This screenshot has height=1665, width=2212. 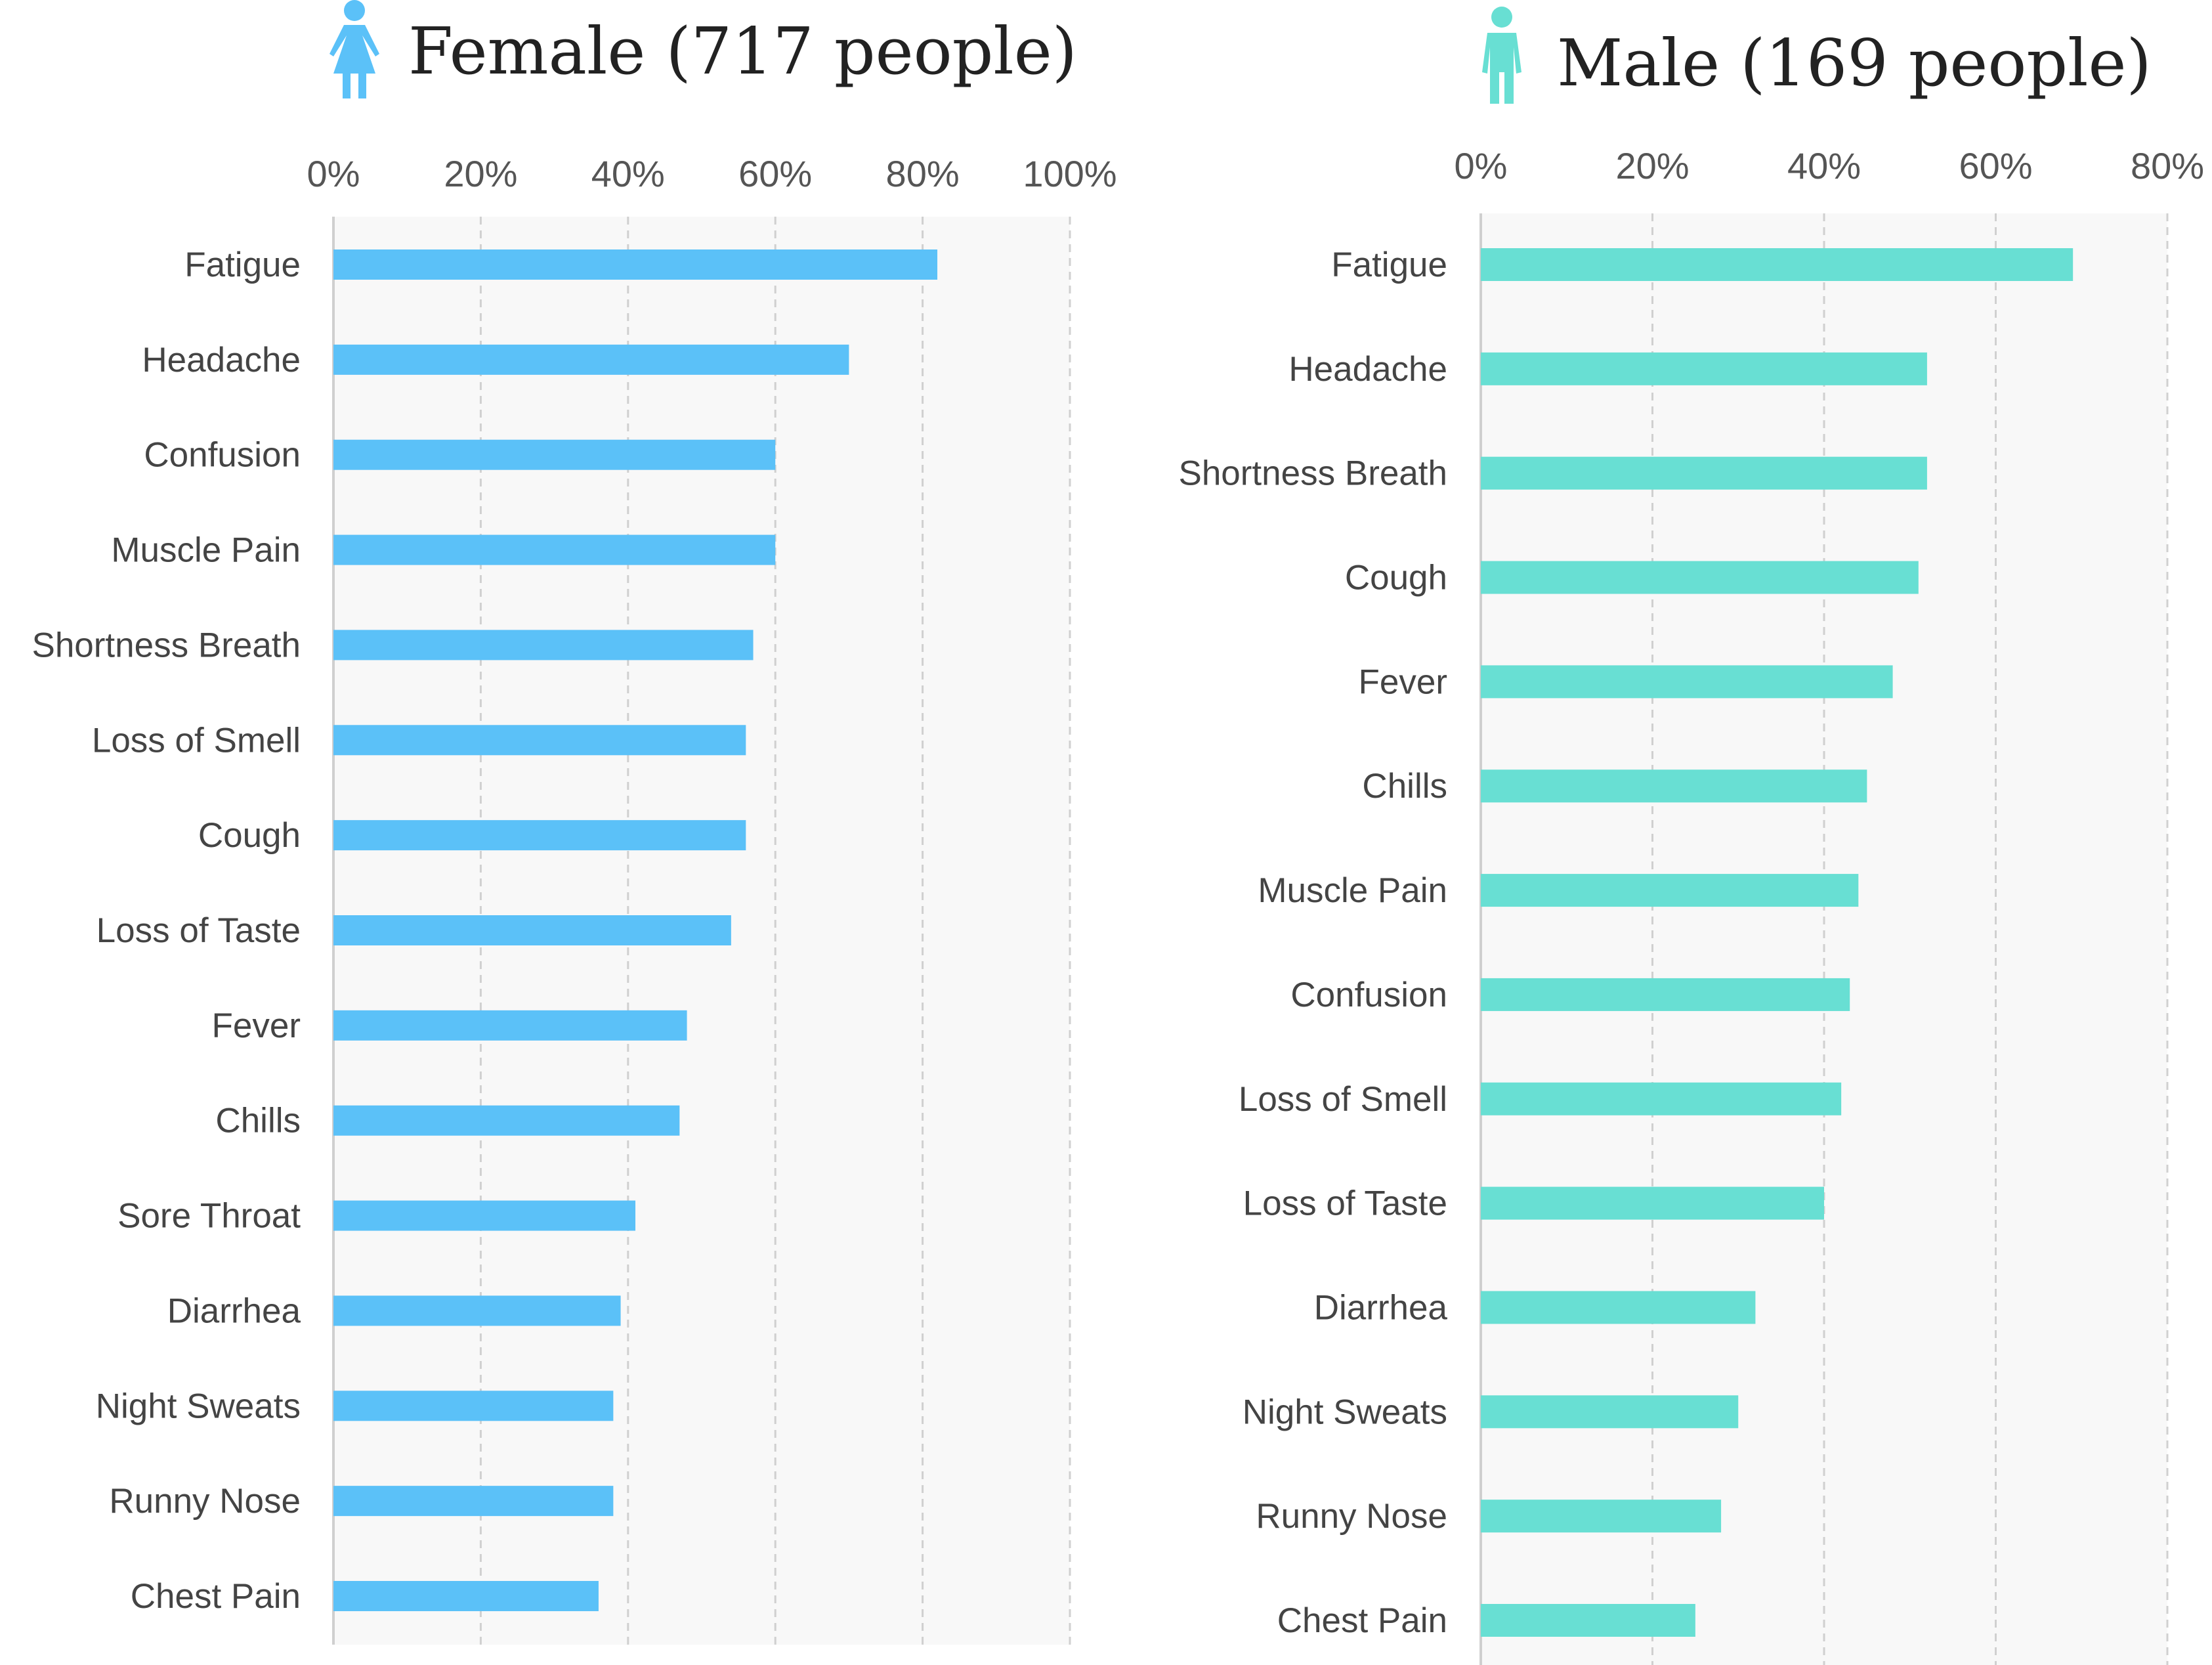 I want to click on female-category-label: Muscle Pain, so click(x=206, y=550).